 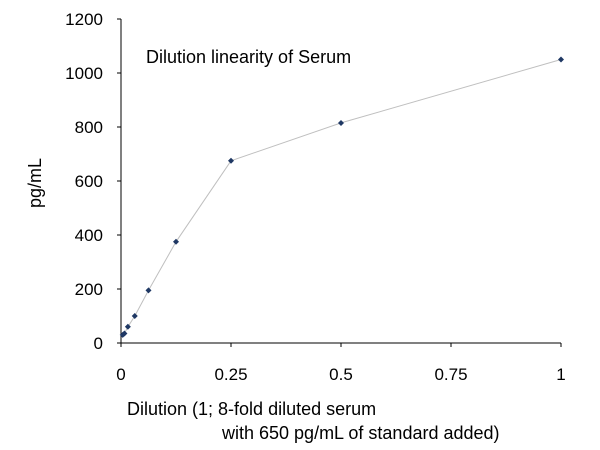 I want to click on x-tick-label: 0.5, so click(x=341, y=374).